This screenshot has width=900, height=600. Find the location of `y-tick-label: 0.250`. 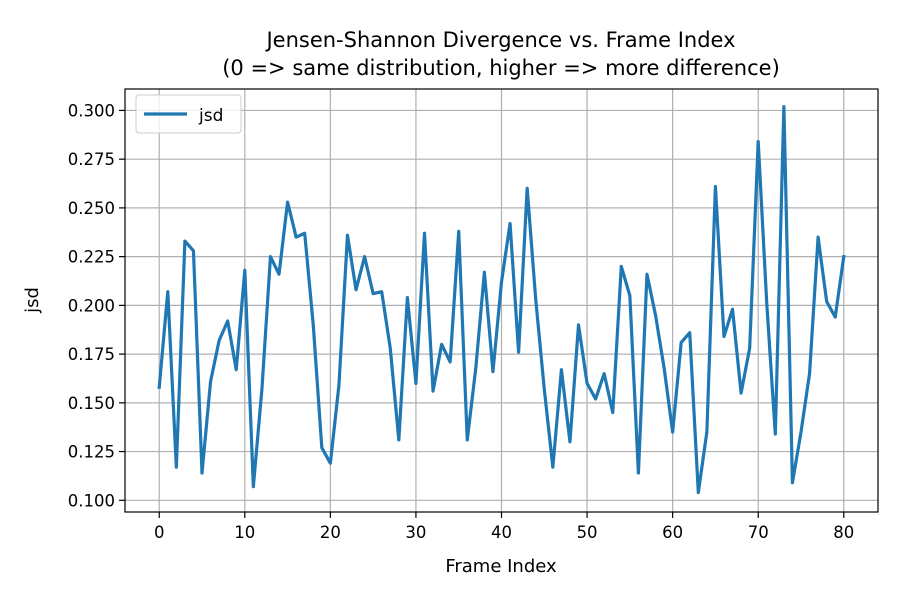

y-tick-label: 0.250 is located at coordinates (91, 208).